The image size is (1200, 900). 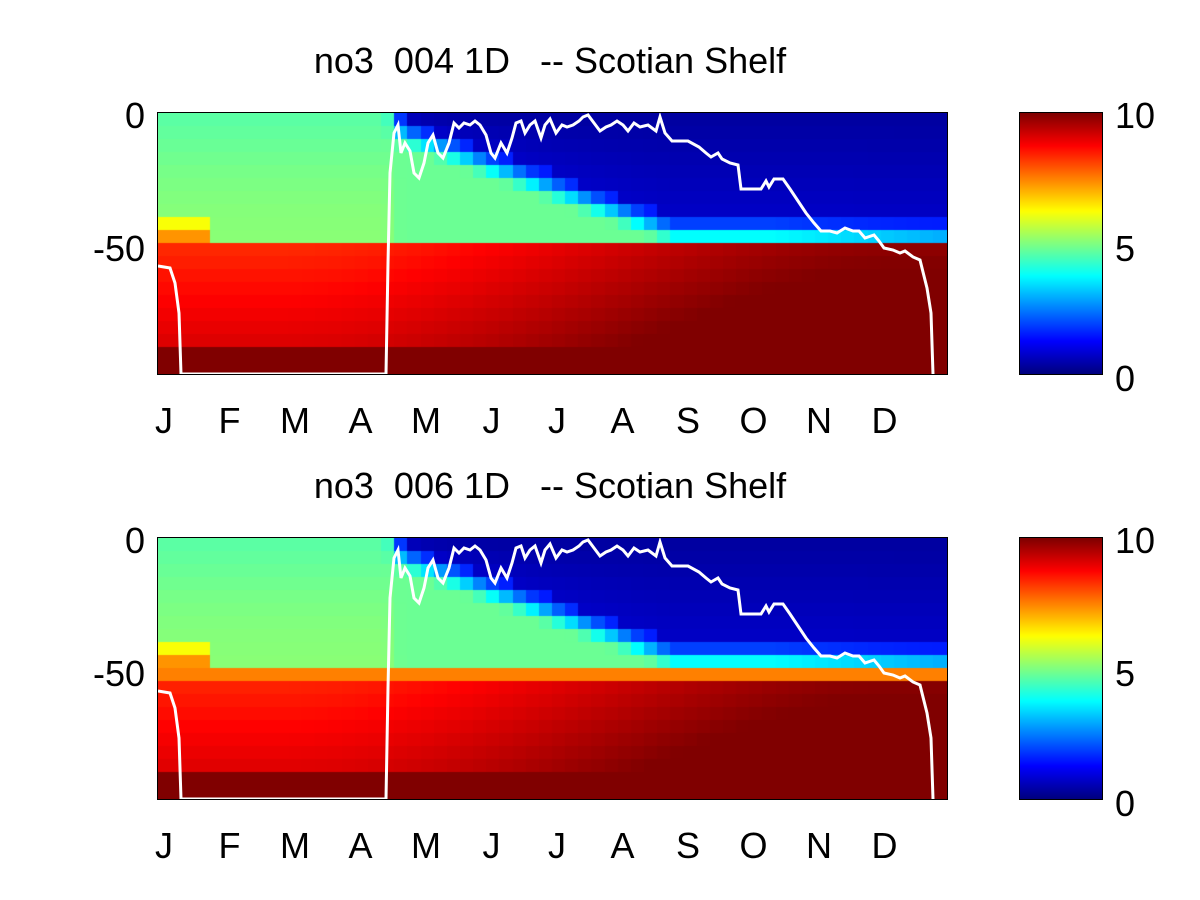 What do you see at coordinates (550, 60) in the screenshot?
I see `chart-title: no3 004 1D -- Scotian Shelf` at bounding box center [550, 60].